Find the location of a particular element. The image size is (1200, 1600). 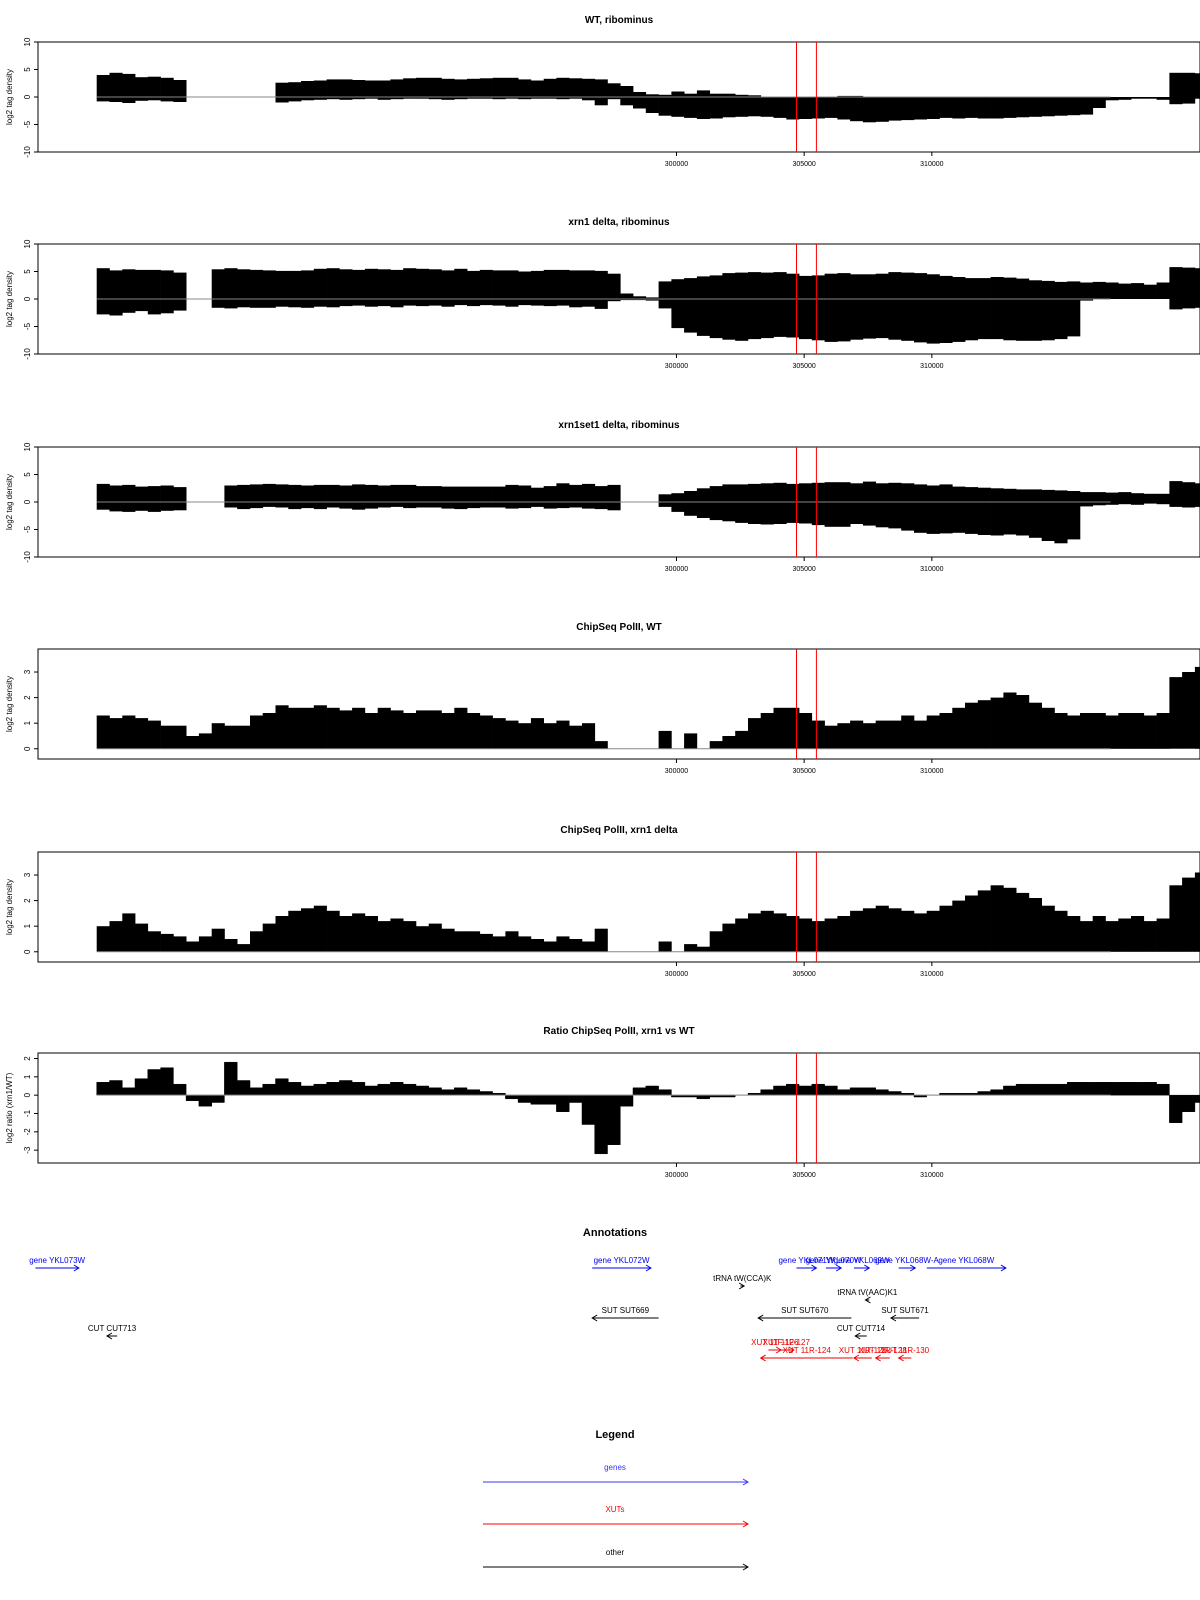

y-tick-label: 2 is located at coordinates (27, 900).